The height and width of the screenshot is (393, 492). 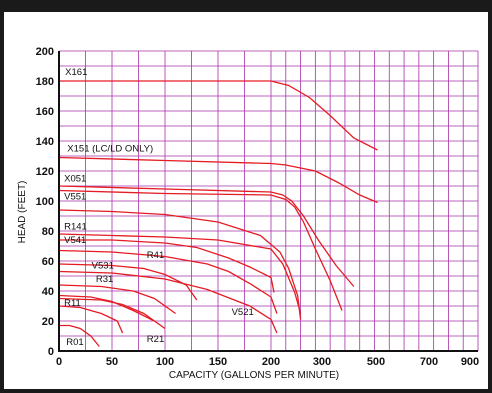 I want to click on curve-label: X161, so click(x=76, y=72).